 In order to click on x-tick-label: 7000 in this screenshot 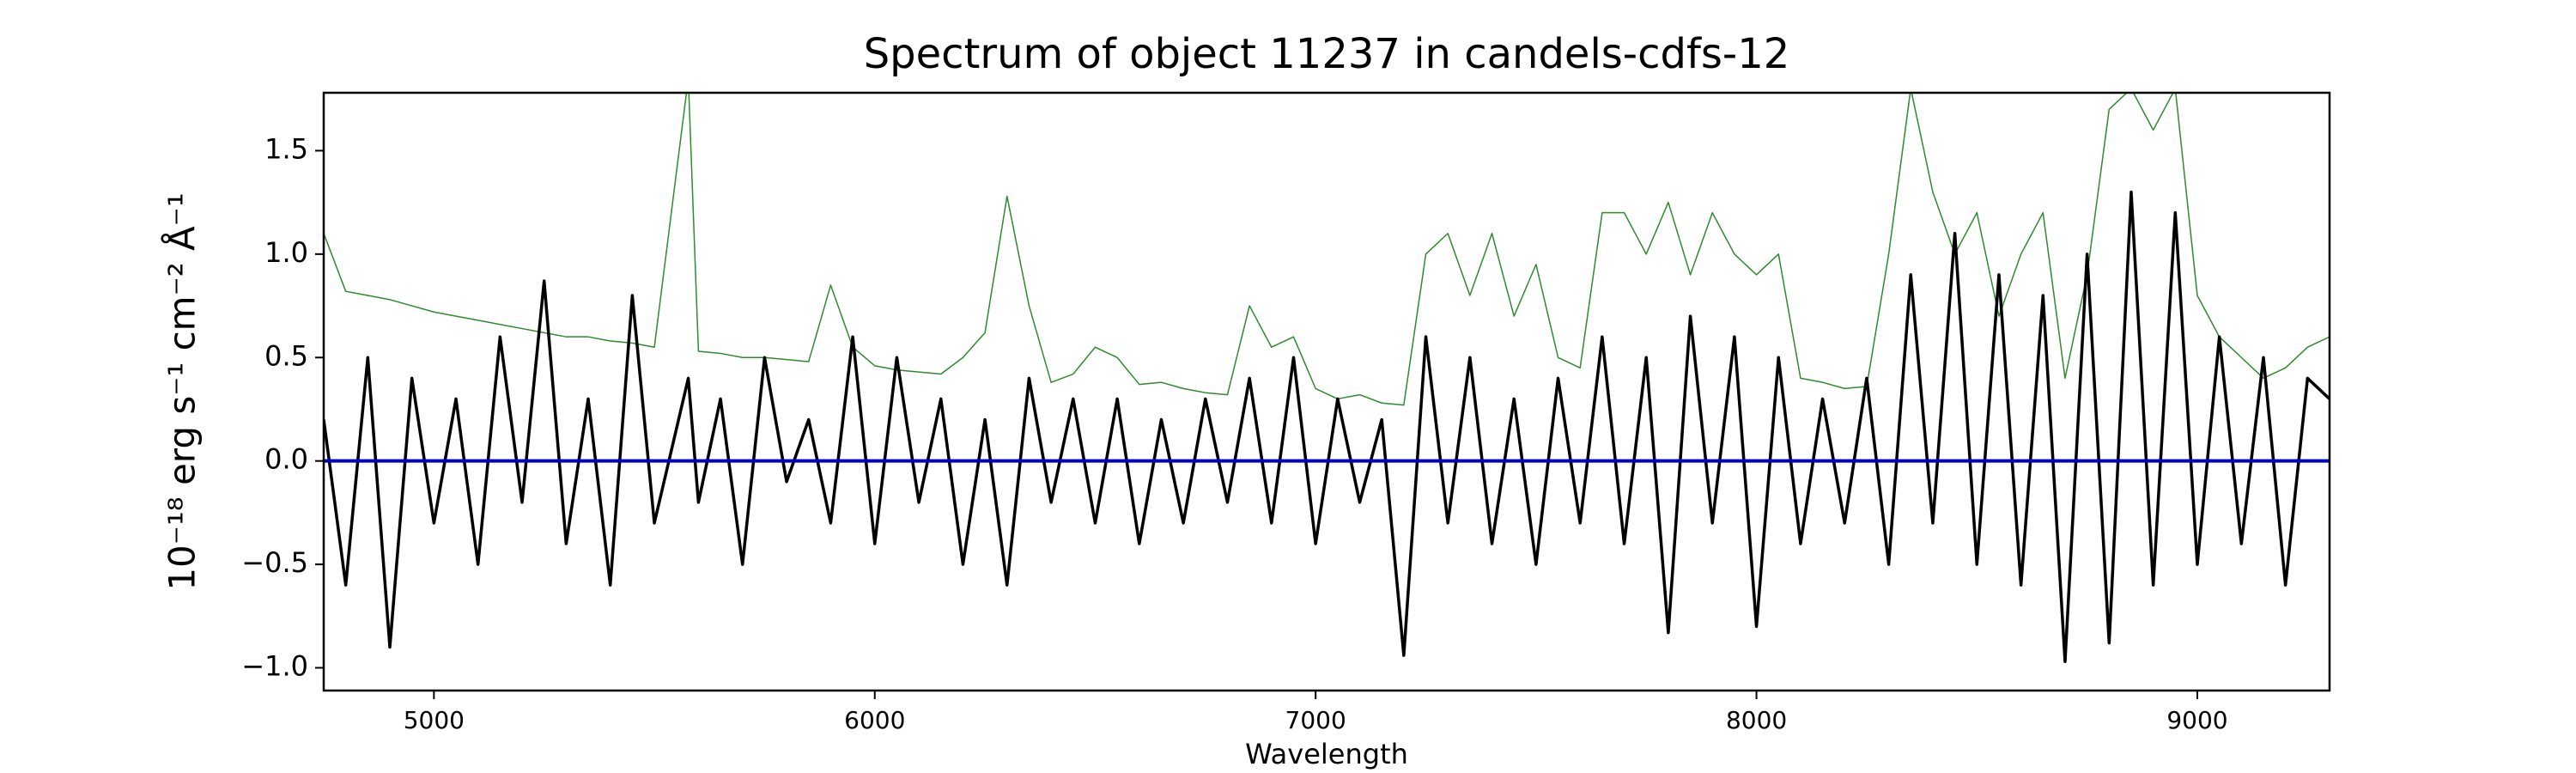, I will do `click(1316, 720)`.